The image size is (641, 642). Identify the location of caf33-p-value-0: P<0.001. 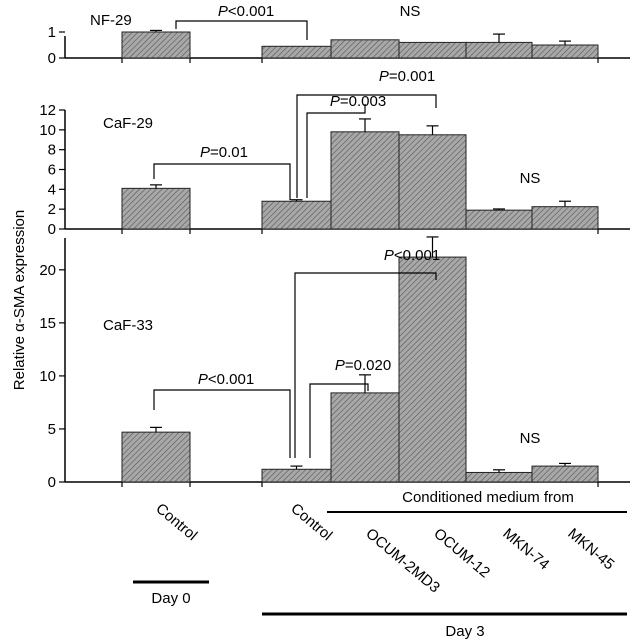
(226, 379).